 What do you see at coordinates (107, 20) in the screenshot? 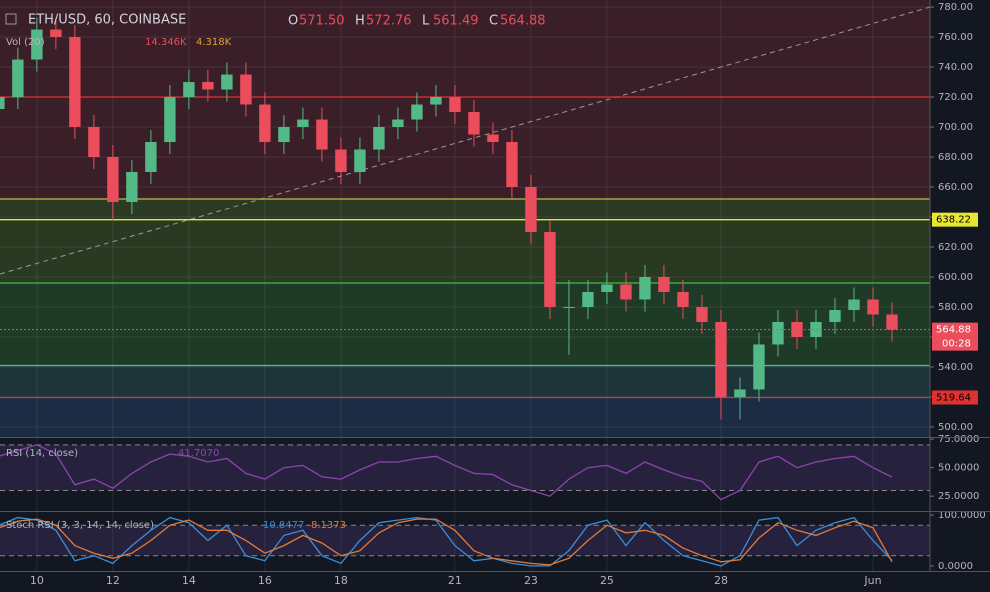
I see `symbol: ETH/USD, 60, COINBASE` at bounding box center [107, 20].